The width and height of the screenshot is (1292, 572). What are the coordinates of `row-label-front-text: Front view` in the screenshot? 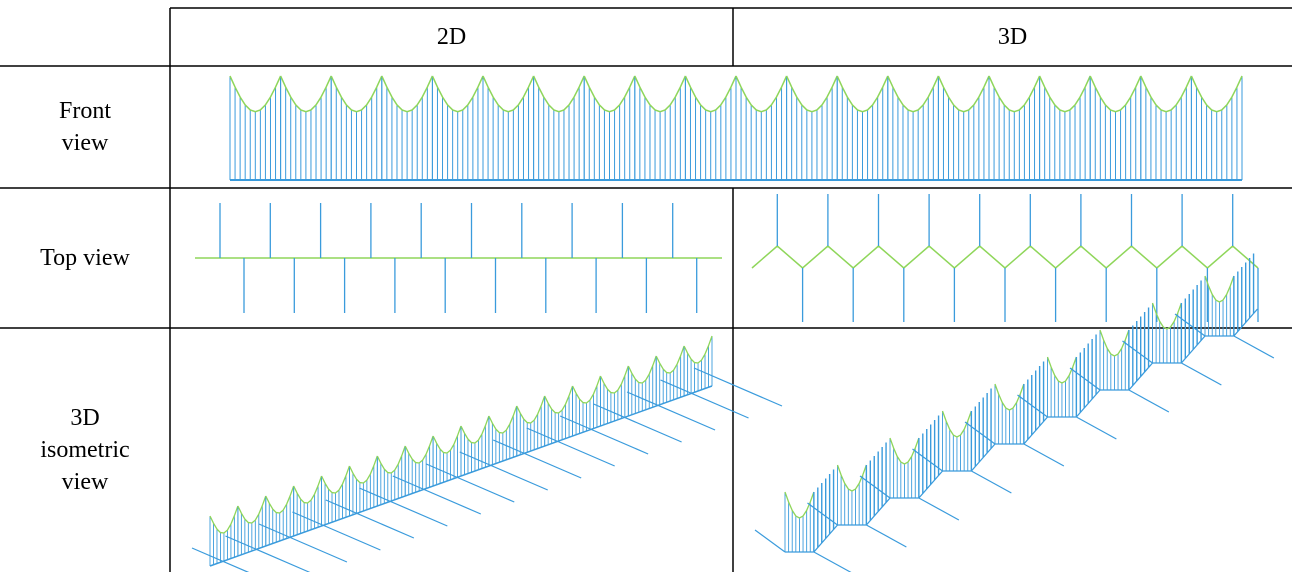 It's located at (84, 127).